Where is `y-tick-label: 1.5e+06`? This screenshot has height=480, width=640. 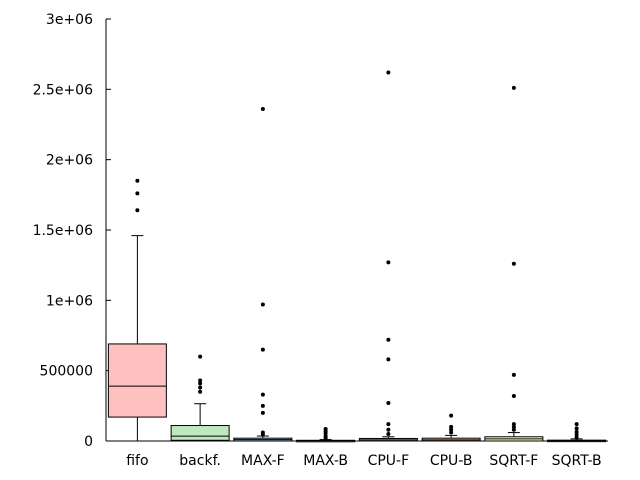
y-tick-label: 1.5e+06 is located at coordinates (63, 231).